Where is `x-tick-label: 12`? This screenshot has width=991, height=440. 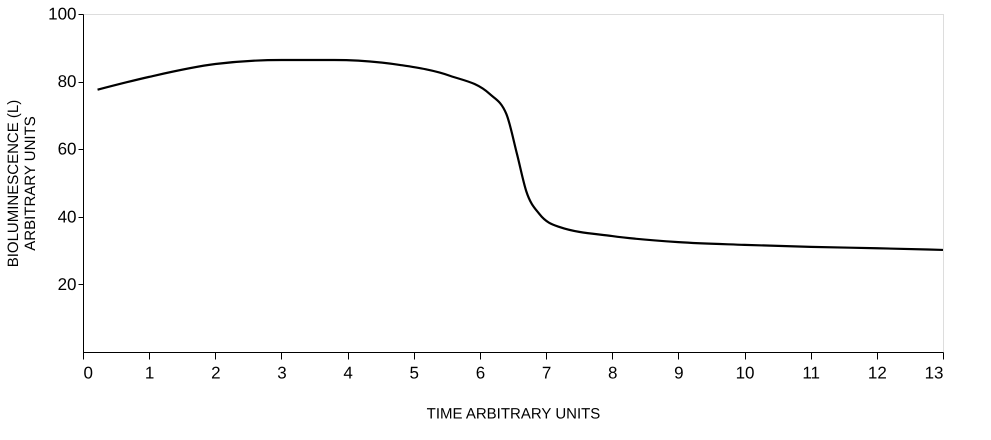
x-tick-label: 12 is located at coordinates (877, 373).